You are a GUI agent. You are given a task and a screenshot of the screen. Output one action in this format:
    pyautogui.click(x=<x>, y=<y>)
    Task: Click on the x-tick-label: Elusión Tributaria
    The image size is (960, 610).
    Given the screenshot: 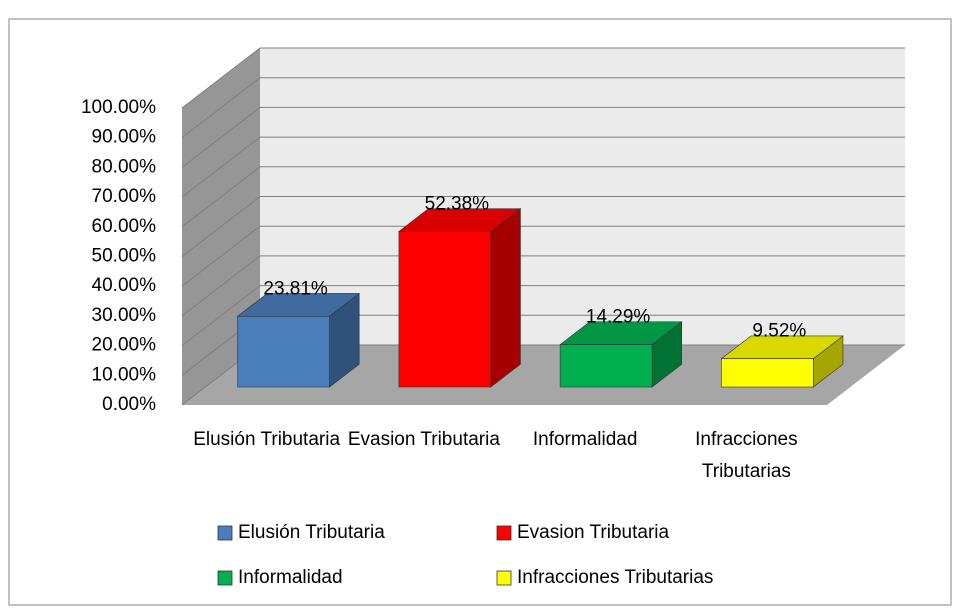 What is the action you would take?
    pyautogui.click(x=267, y=439)
    